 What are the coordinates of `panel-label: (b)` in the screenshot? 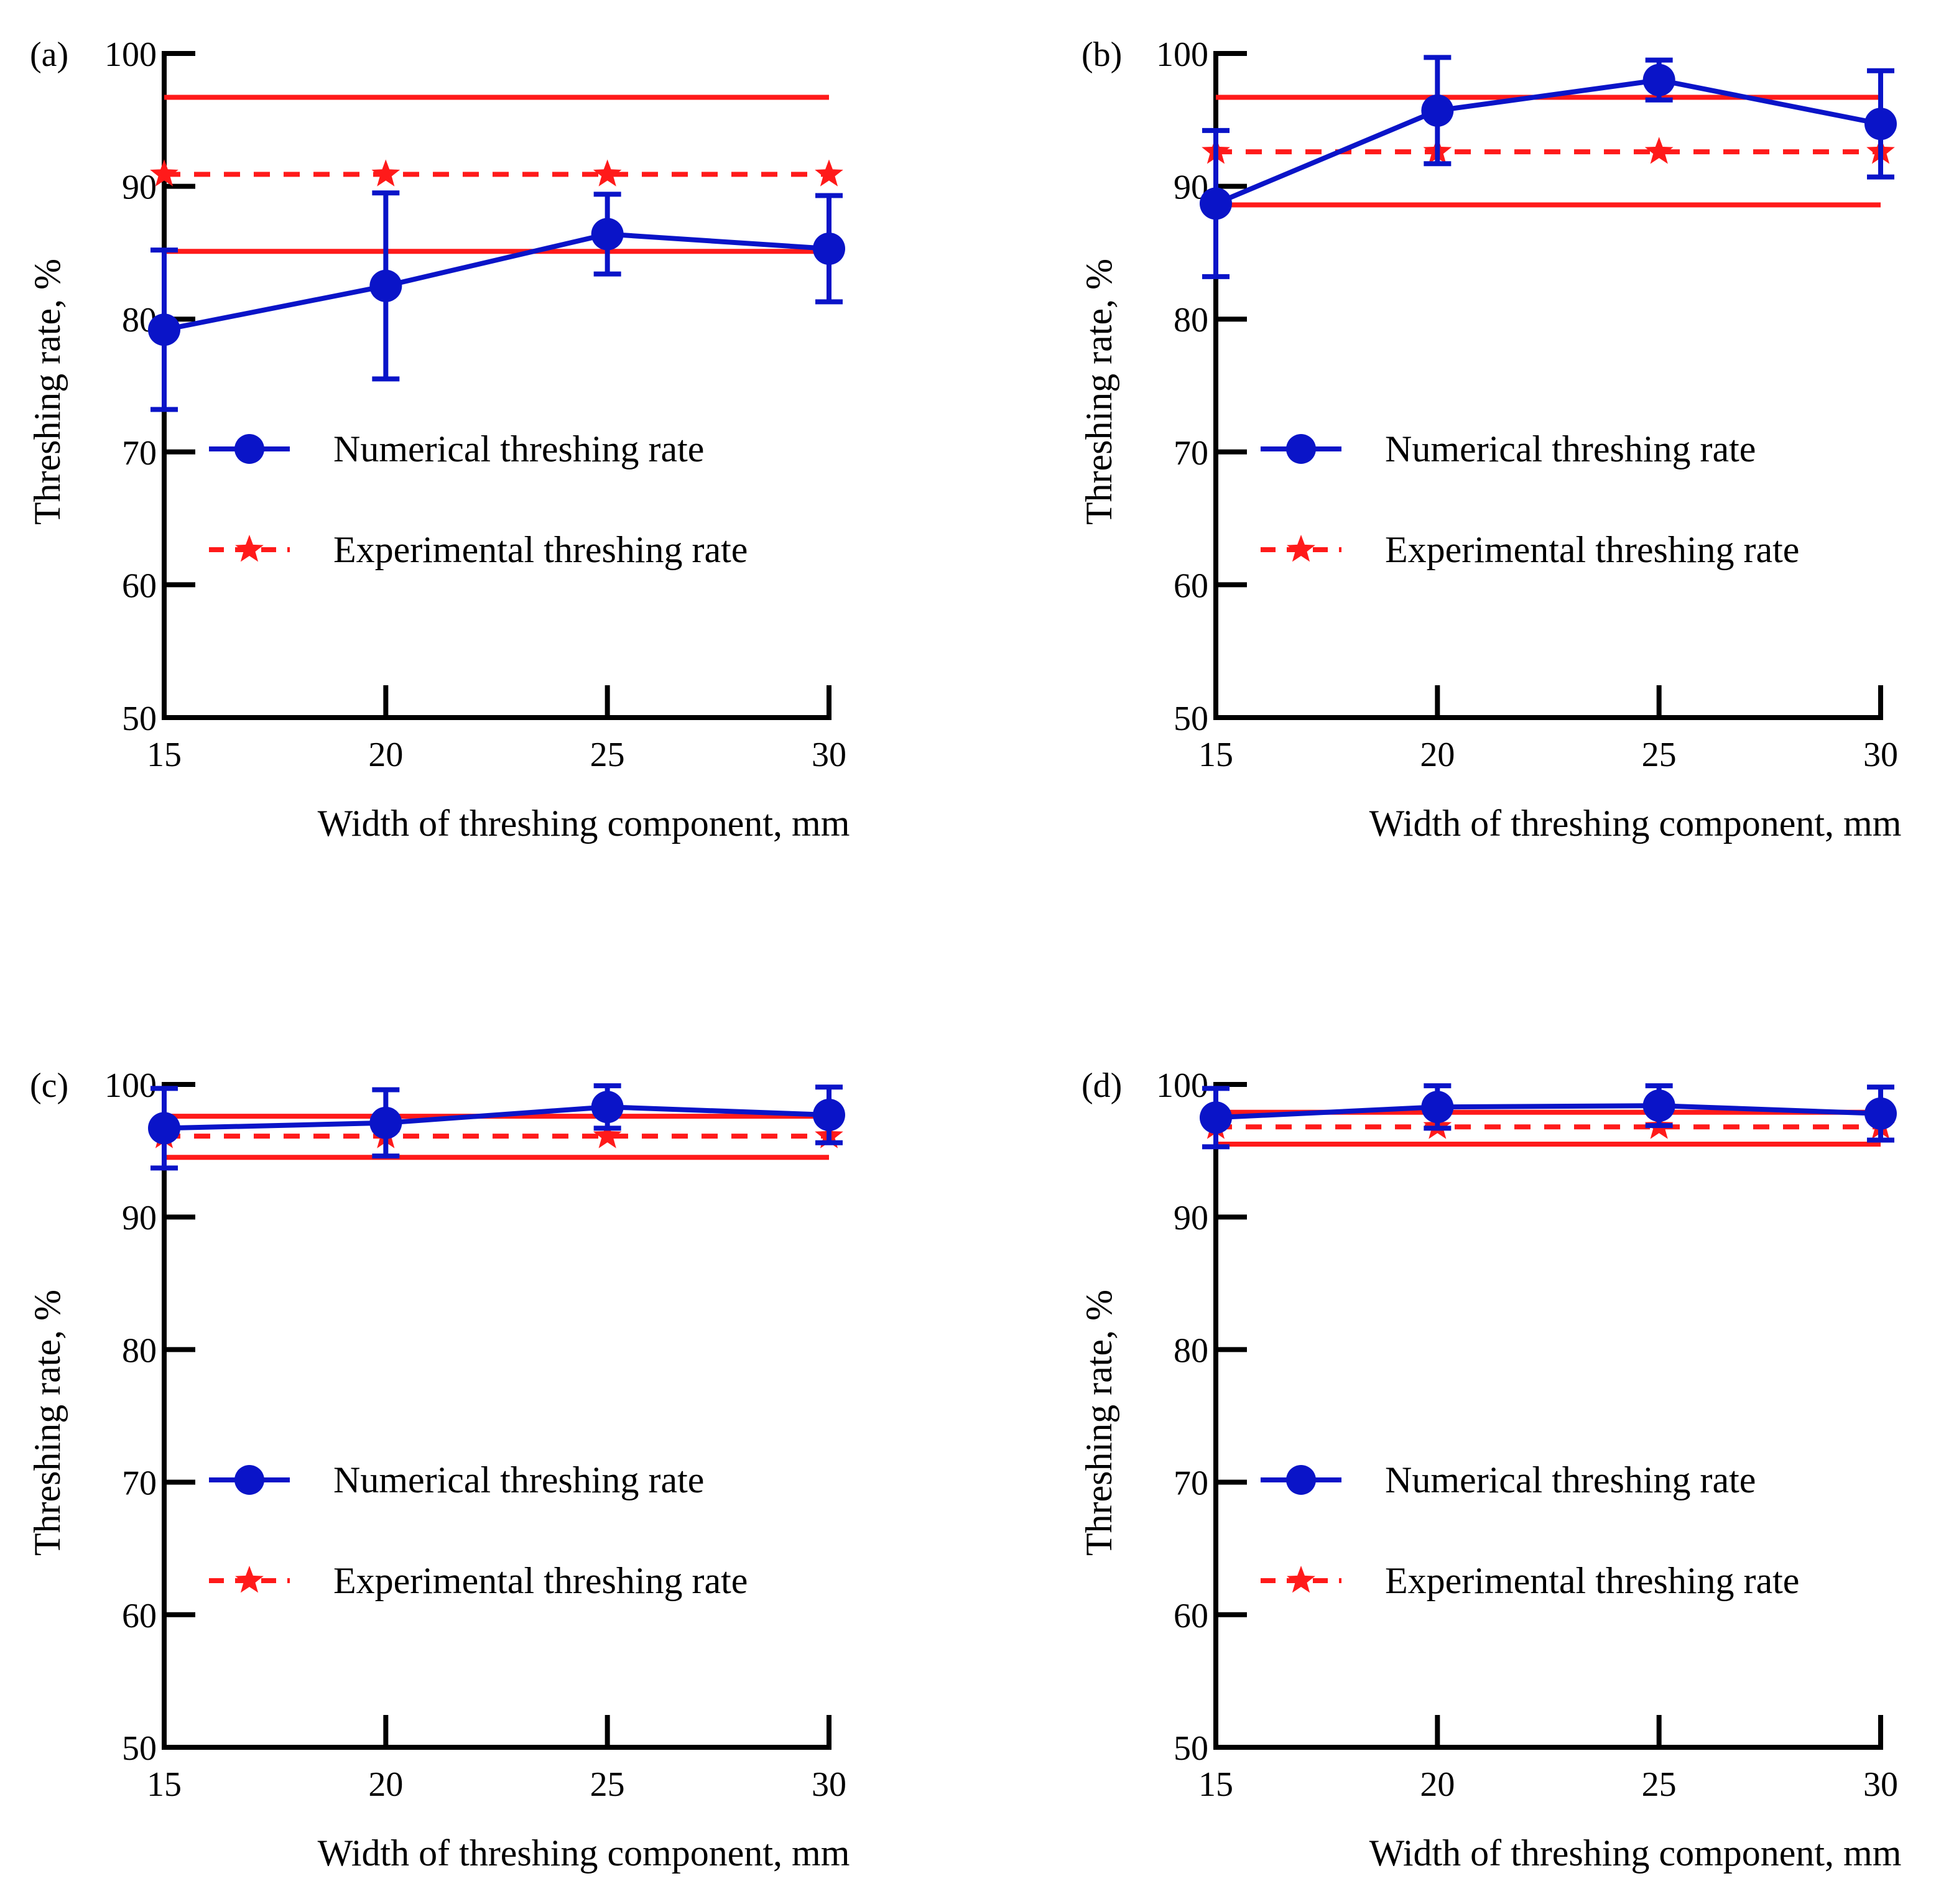 It's located at (1101, 54).